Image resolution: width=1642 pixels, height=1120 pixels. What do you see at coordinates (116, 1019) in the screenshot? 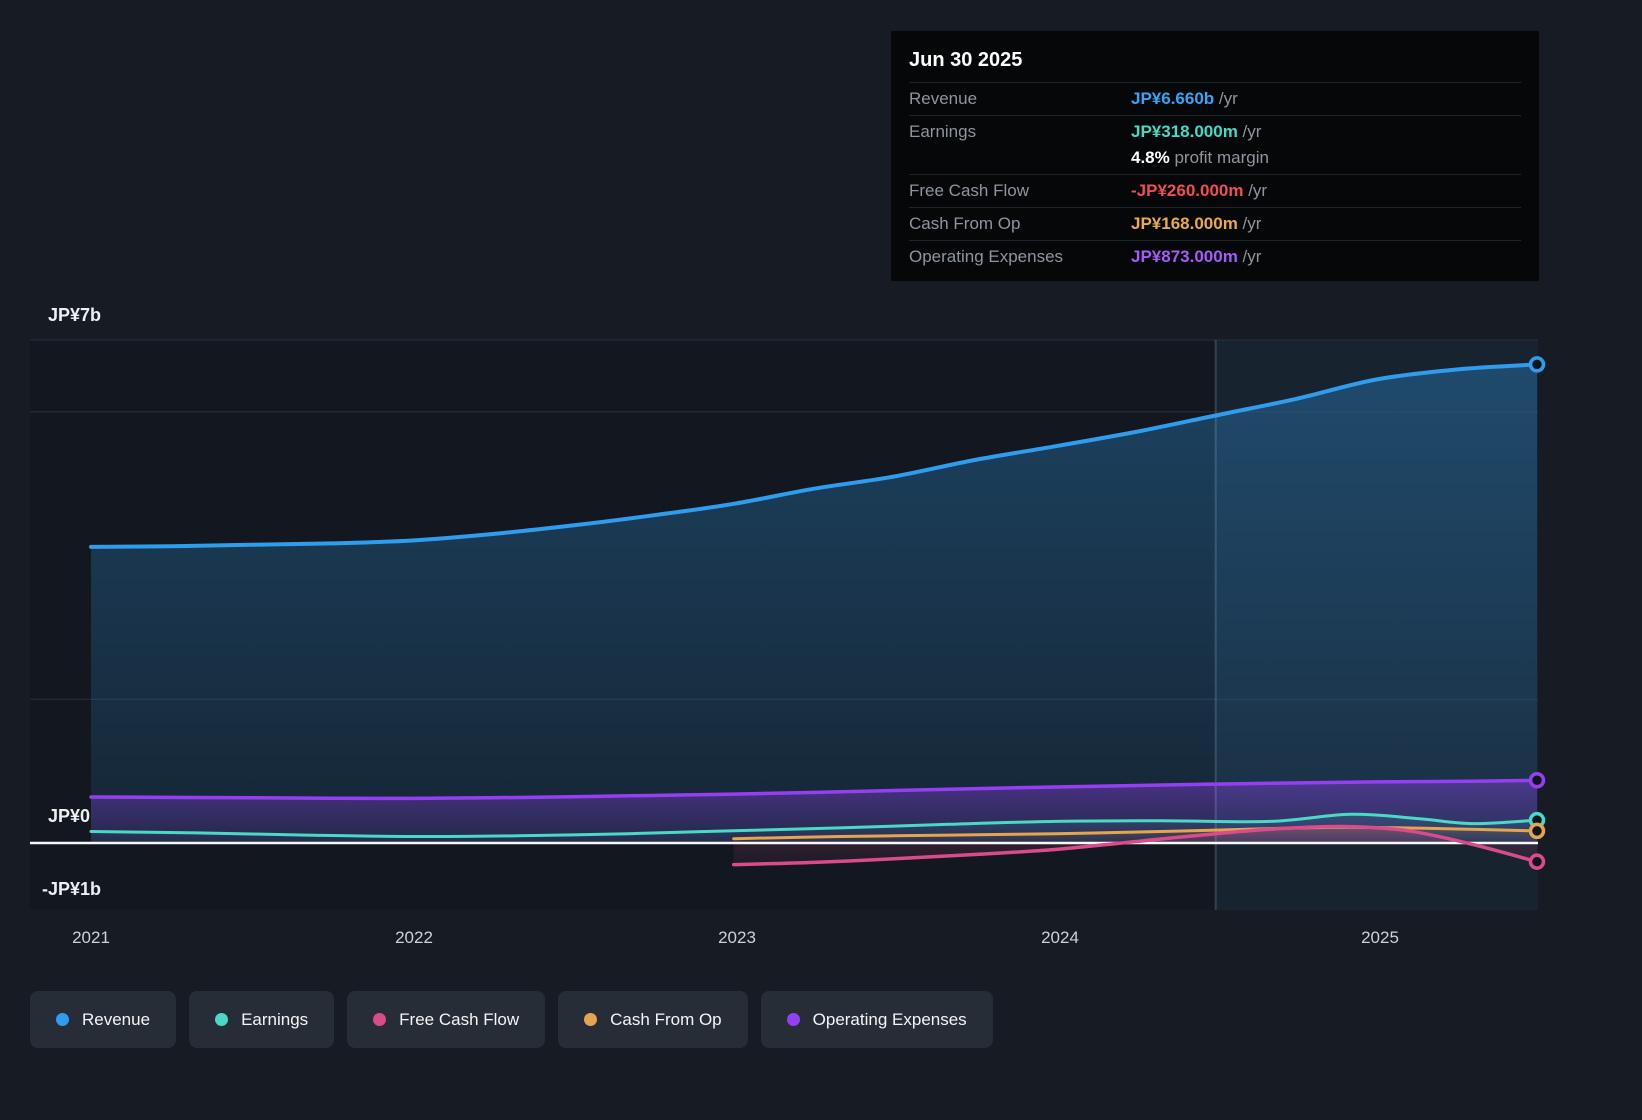
I see `legend-label: Revenue` at bounding box center [116, 1019].